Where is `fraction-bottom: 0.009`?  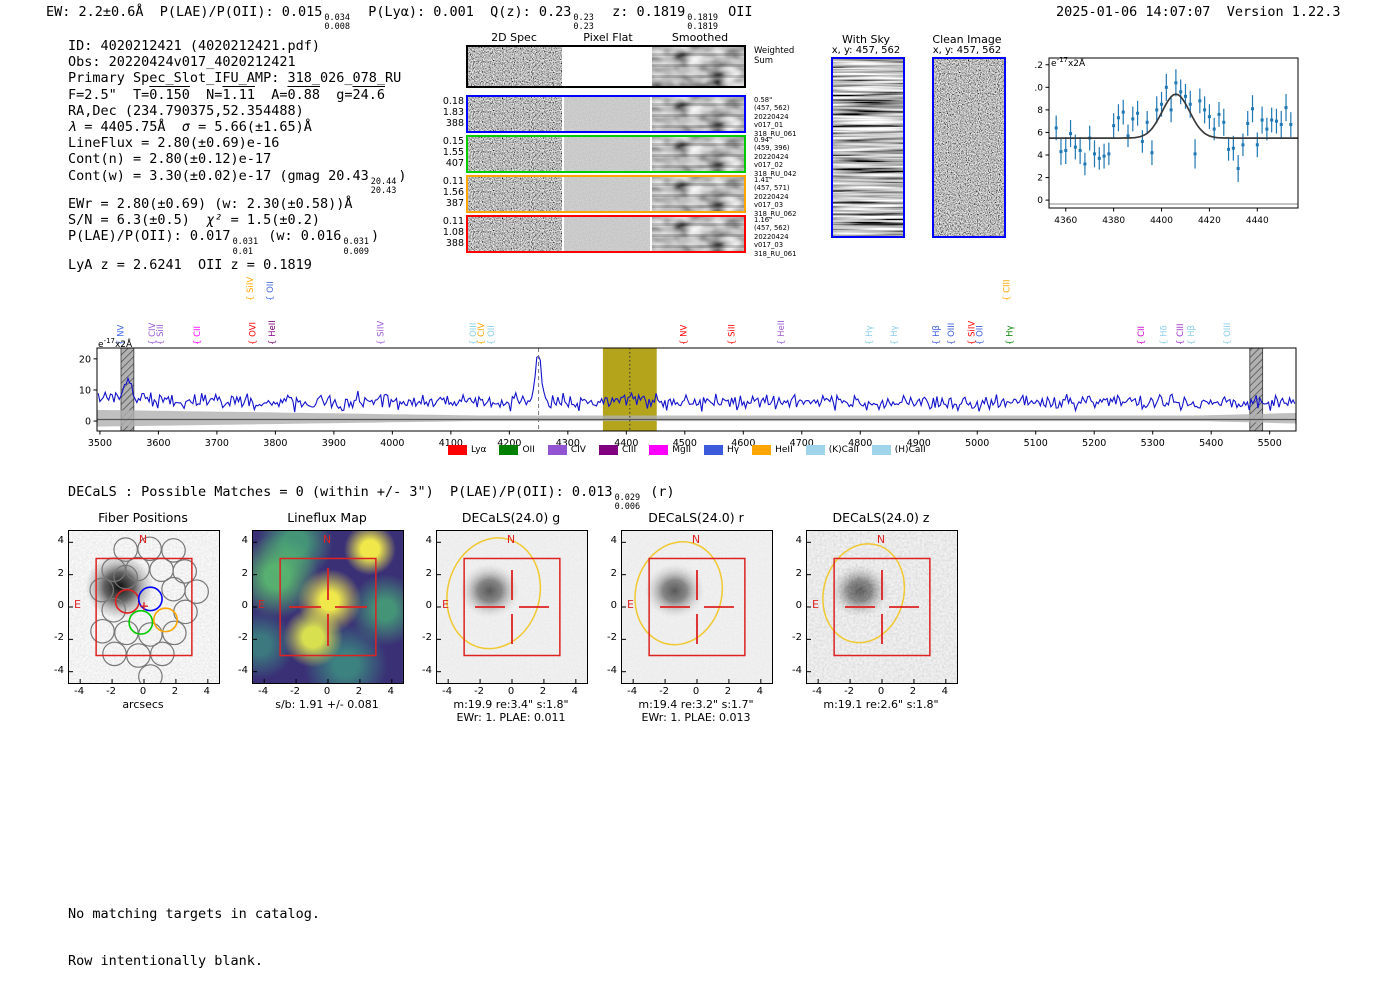 fraction-bottom: 0.009 is located at coordinates (356, 251).